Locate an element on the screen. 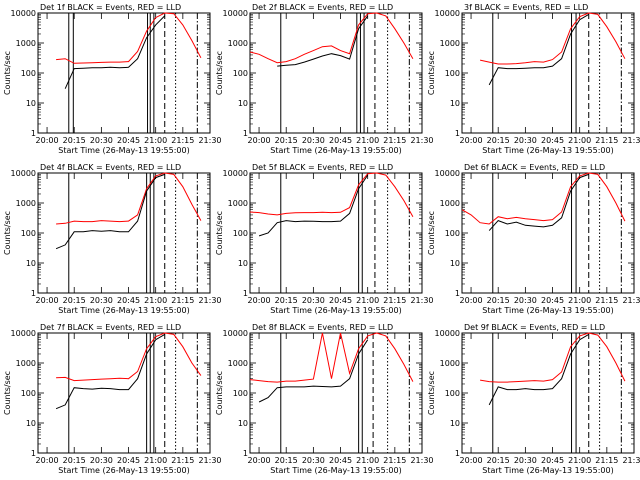 This screenshot has width=640, height=480. panel-title: Det 5f BLACK = Events, RED = LLD is located at coordinates (322, 167).